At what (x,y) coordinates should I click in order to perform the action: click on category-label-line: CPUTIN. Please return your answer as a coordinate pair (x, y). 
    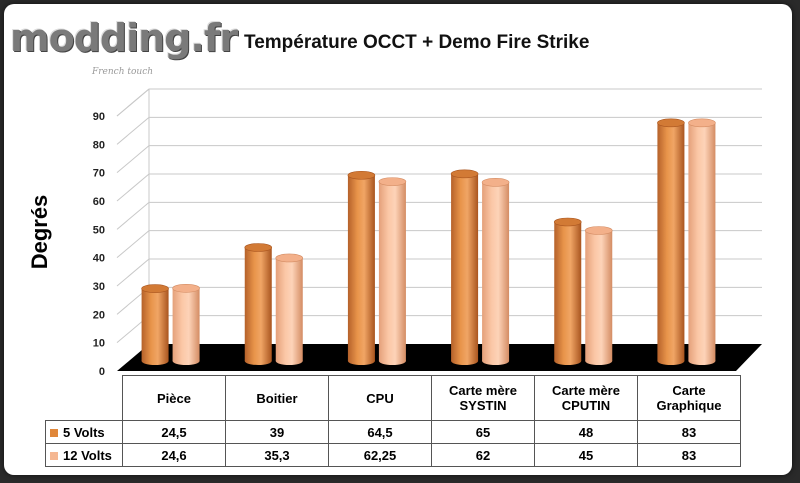
    Looking at the image, I should click on (586, 405).